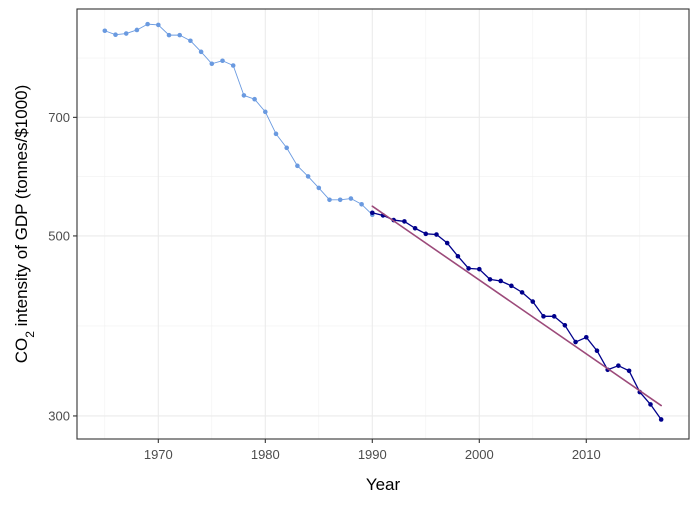 The height and width of the screenshot is (505, 700). I want to click on y-axis: 300 500 700, so click(62, 266).